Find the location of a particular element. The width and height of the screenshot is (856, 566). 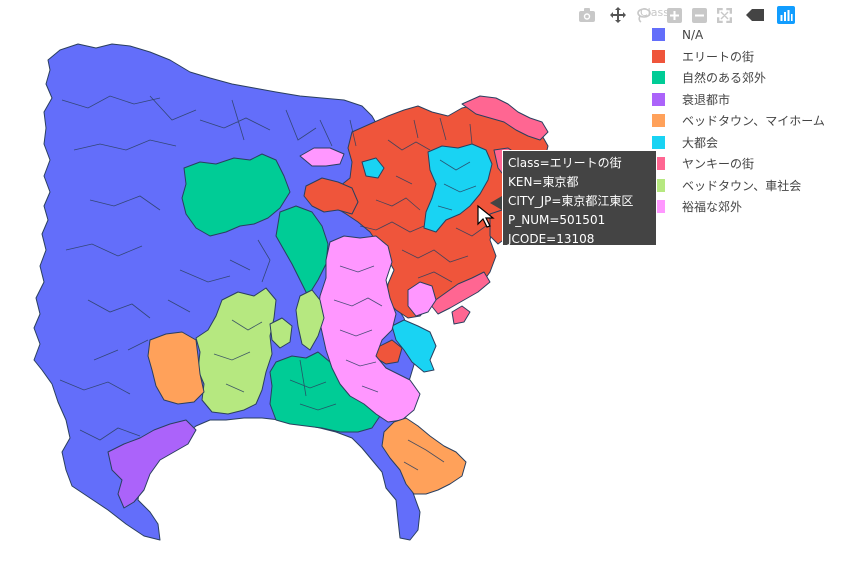

region-nature-south is located at coordinates (325, 392).